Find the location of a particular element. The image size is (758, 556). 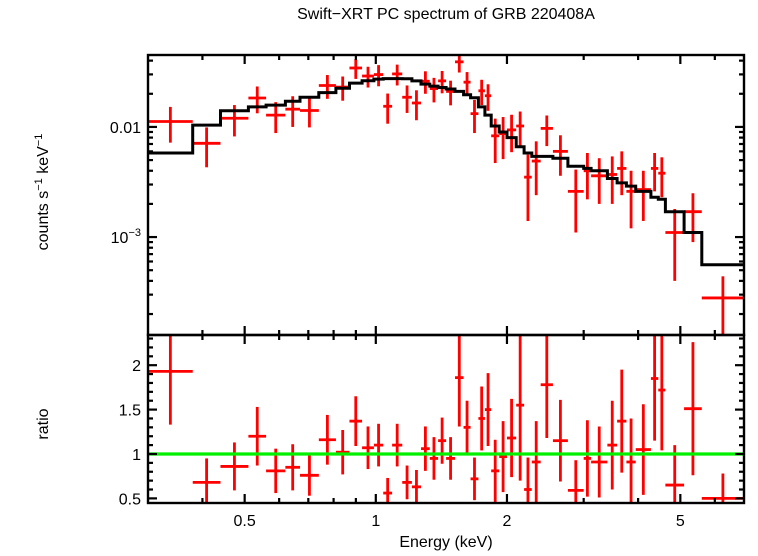

x-tick-label: 2 is located at coordinates (507, 521).